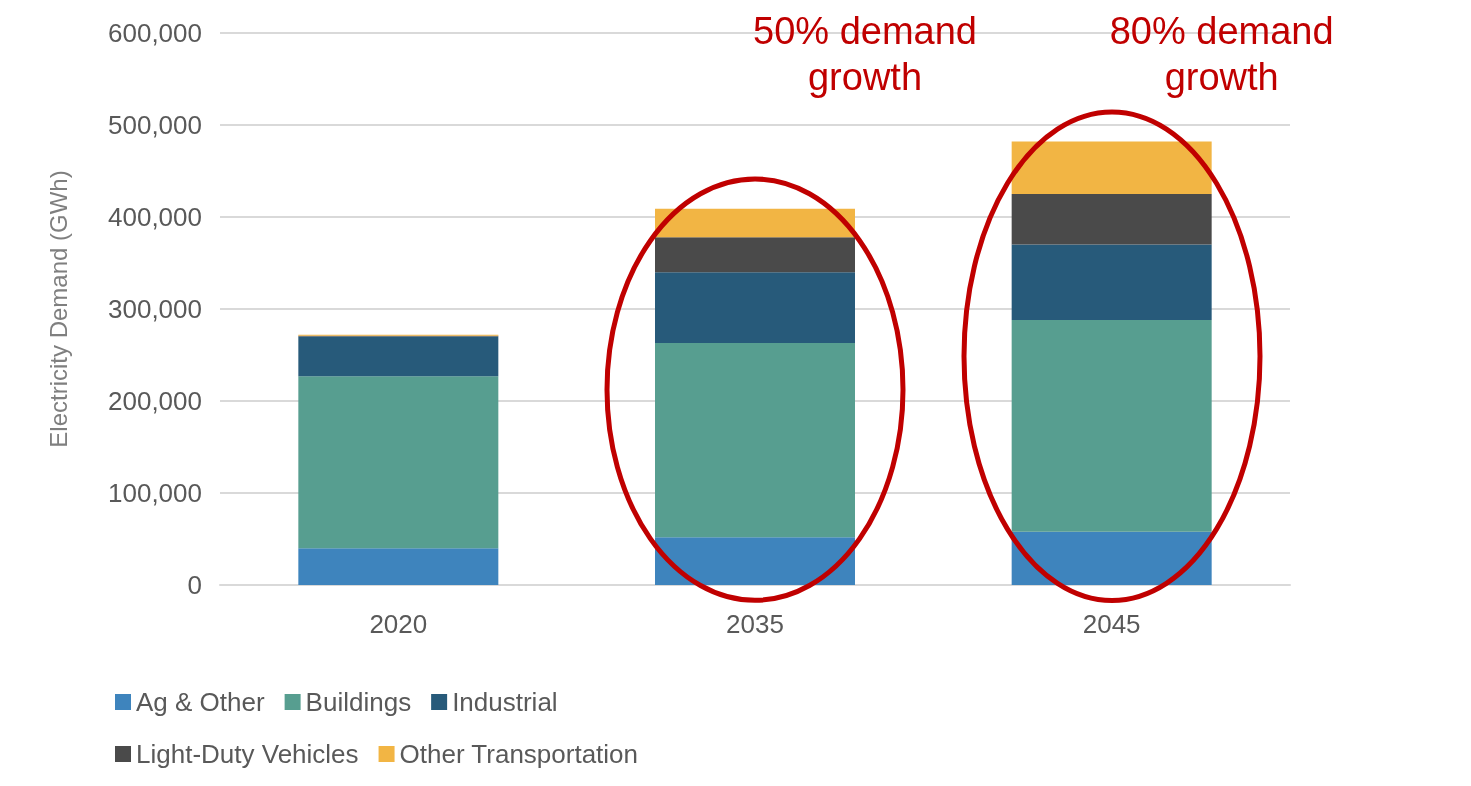 This screenshot has height=786, width=1471. I want to click on annotation: 80% demand growth, so click(1221, 54).